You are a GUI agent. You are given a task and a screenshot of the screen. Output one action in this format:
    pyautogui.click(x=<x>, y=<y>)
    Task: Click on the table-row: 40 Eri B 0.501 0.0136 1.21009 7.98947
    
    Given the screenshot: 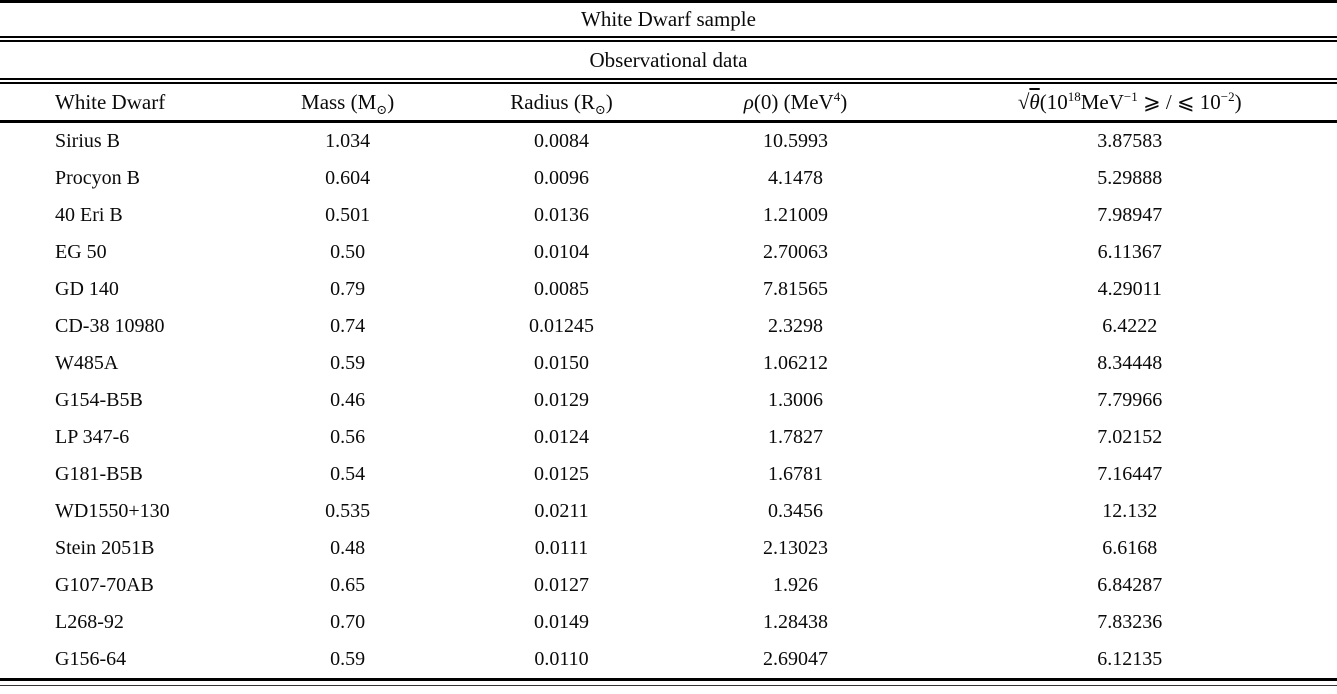 What is the action you would take?
    pyautogui.click(x=668, y=215)
    